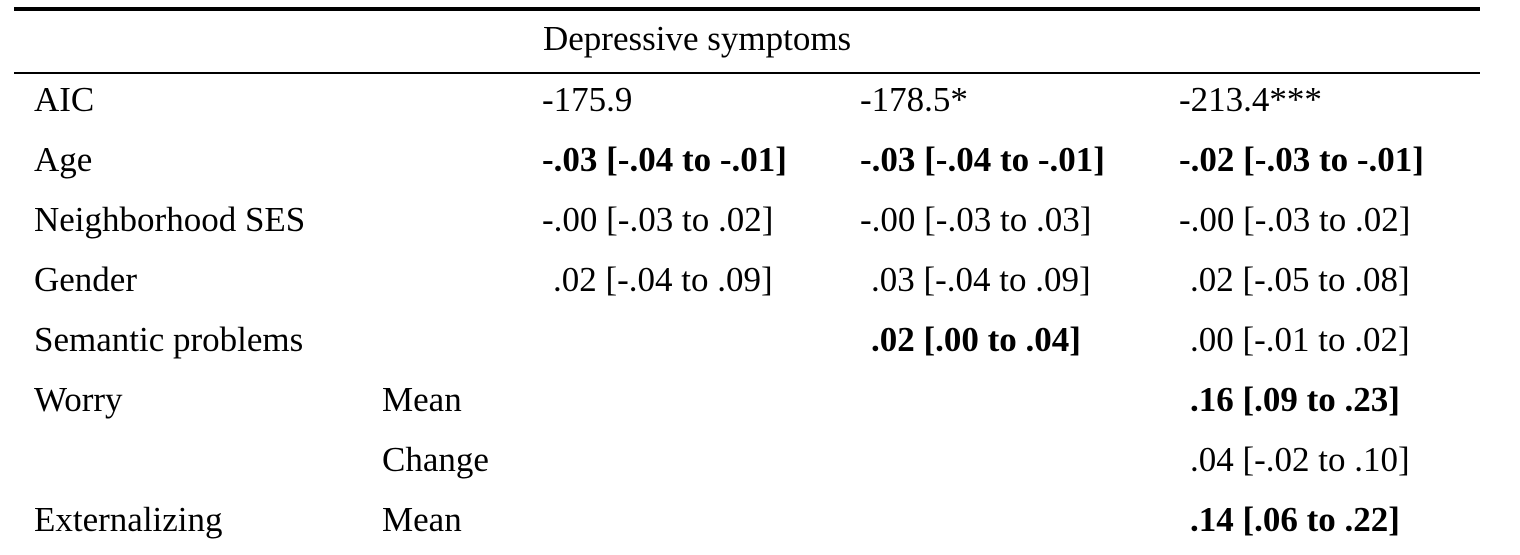  What do you see at coordinates (63, 159) in the screenshot?
I see `row-label: Age` at bounding box center [63, 159].